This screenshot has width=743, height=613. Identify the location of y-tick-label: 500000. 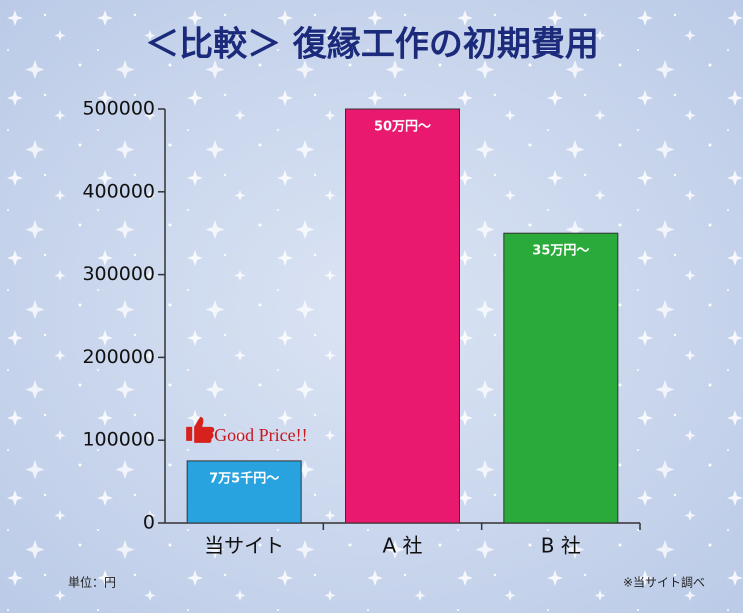
(118, 109).